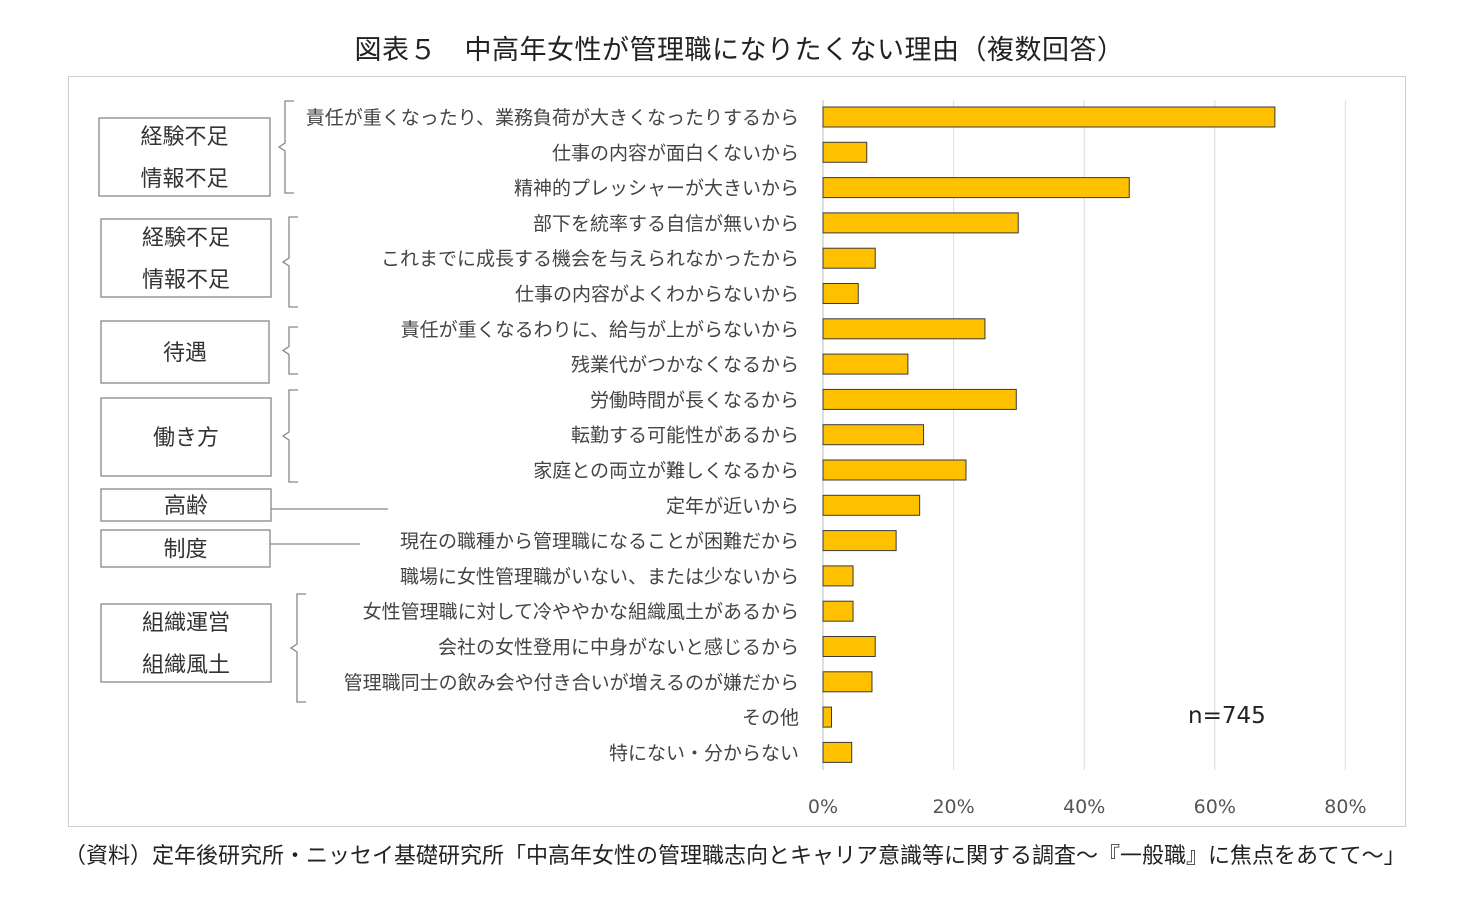 The width and height of the screenshot is (1479, 898). I want to click on category-label: 特にない・分からない, so click(704, 753).